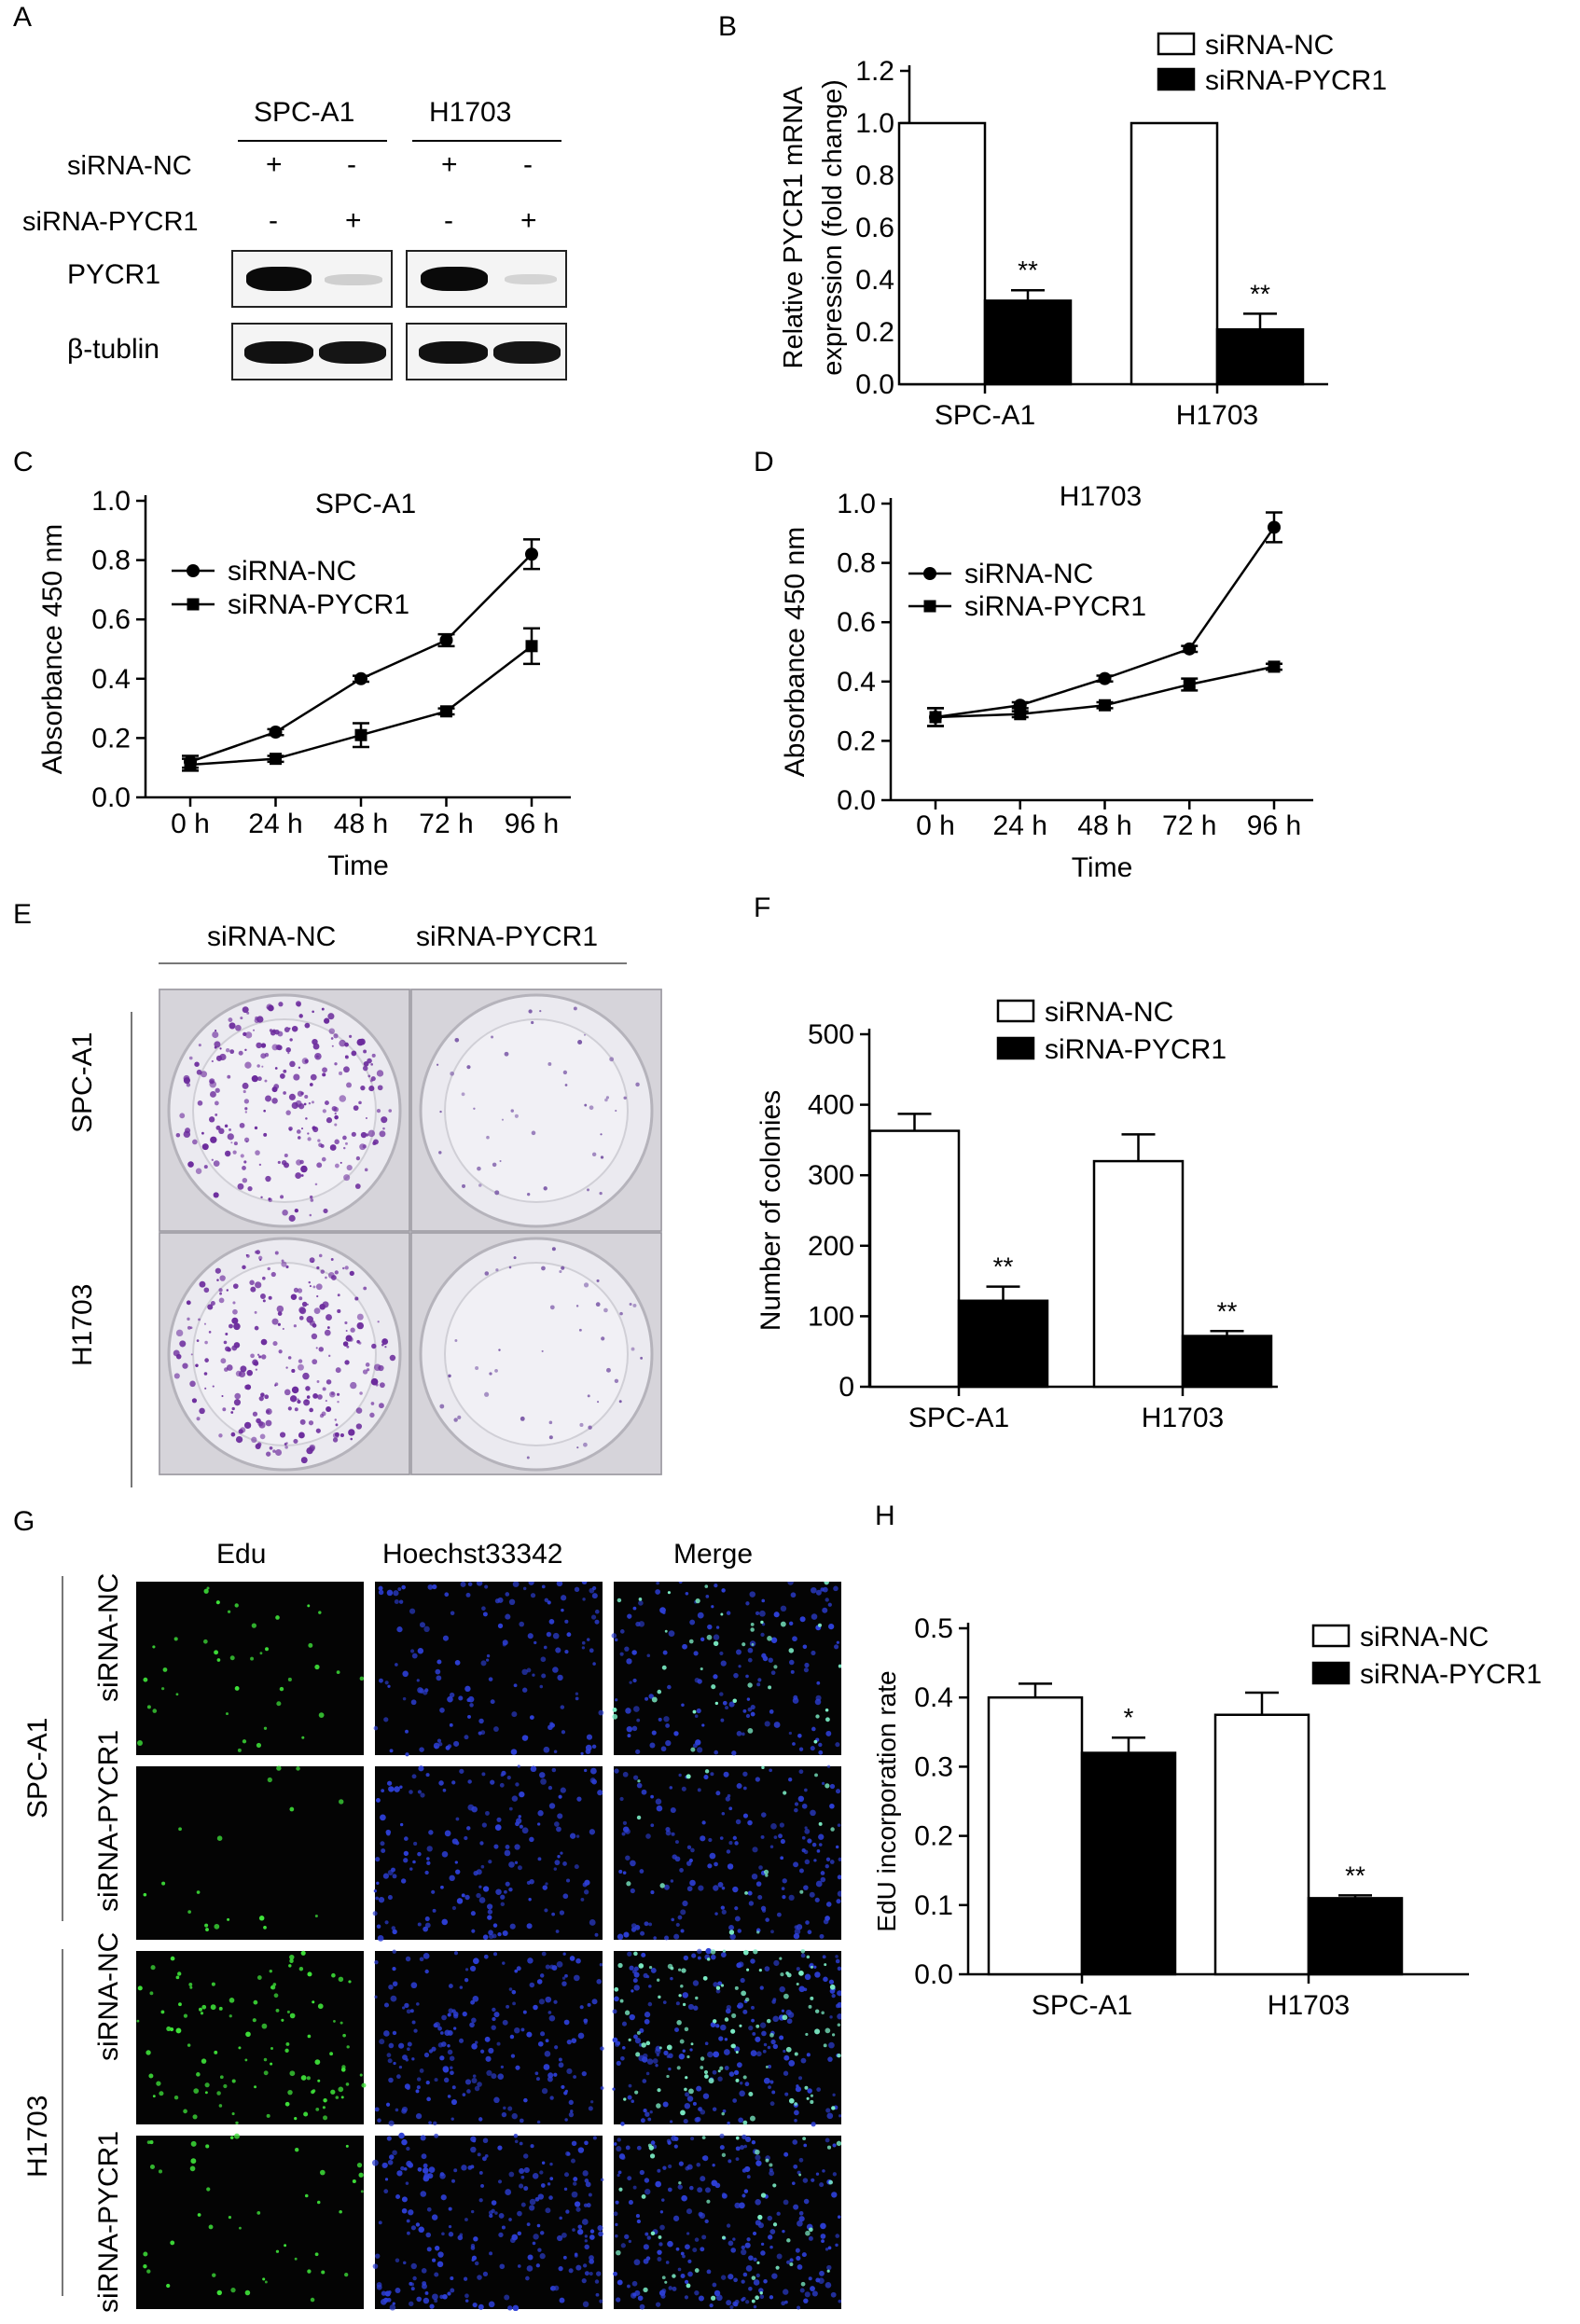 The image size is (1580, 2324). What do you see at coordinates (1138, 1274) in the screenshot?
I see `bar-F-h1703-nc` at bounding box center [1138, 1274].